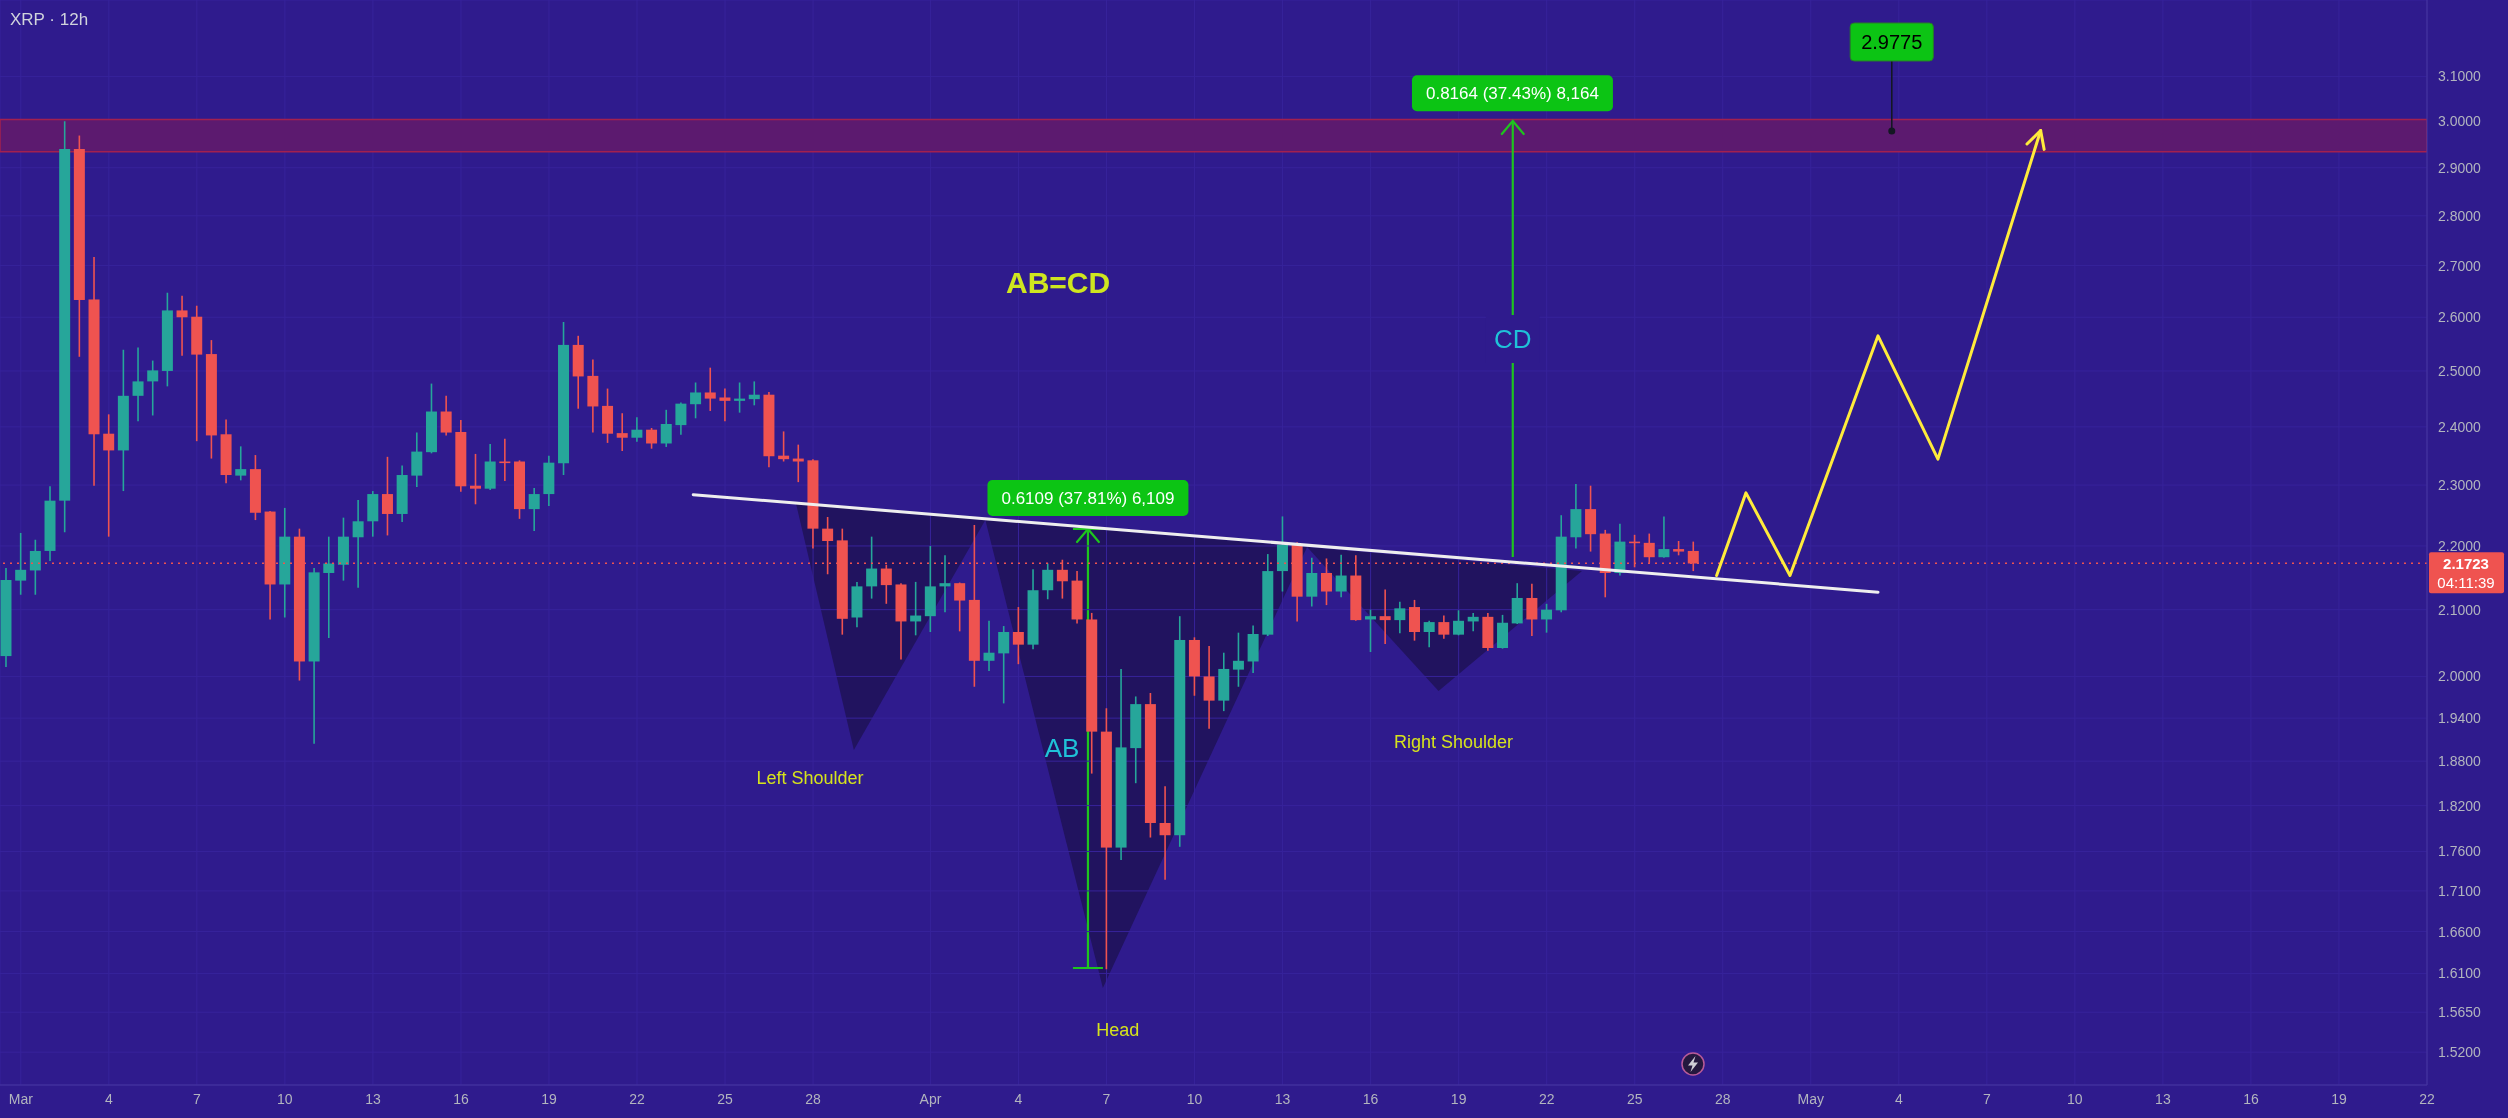 Image resolution: width=2508 pixels, height=1118 pixels. I want to click on annotation: CD, so click(1512, 339).